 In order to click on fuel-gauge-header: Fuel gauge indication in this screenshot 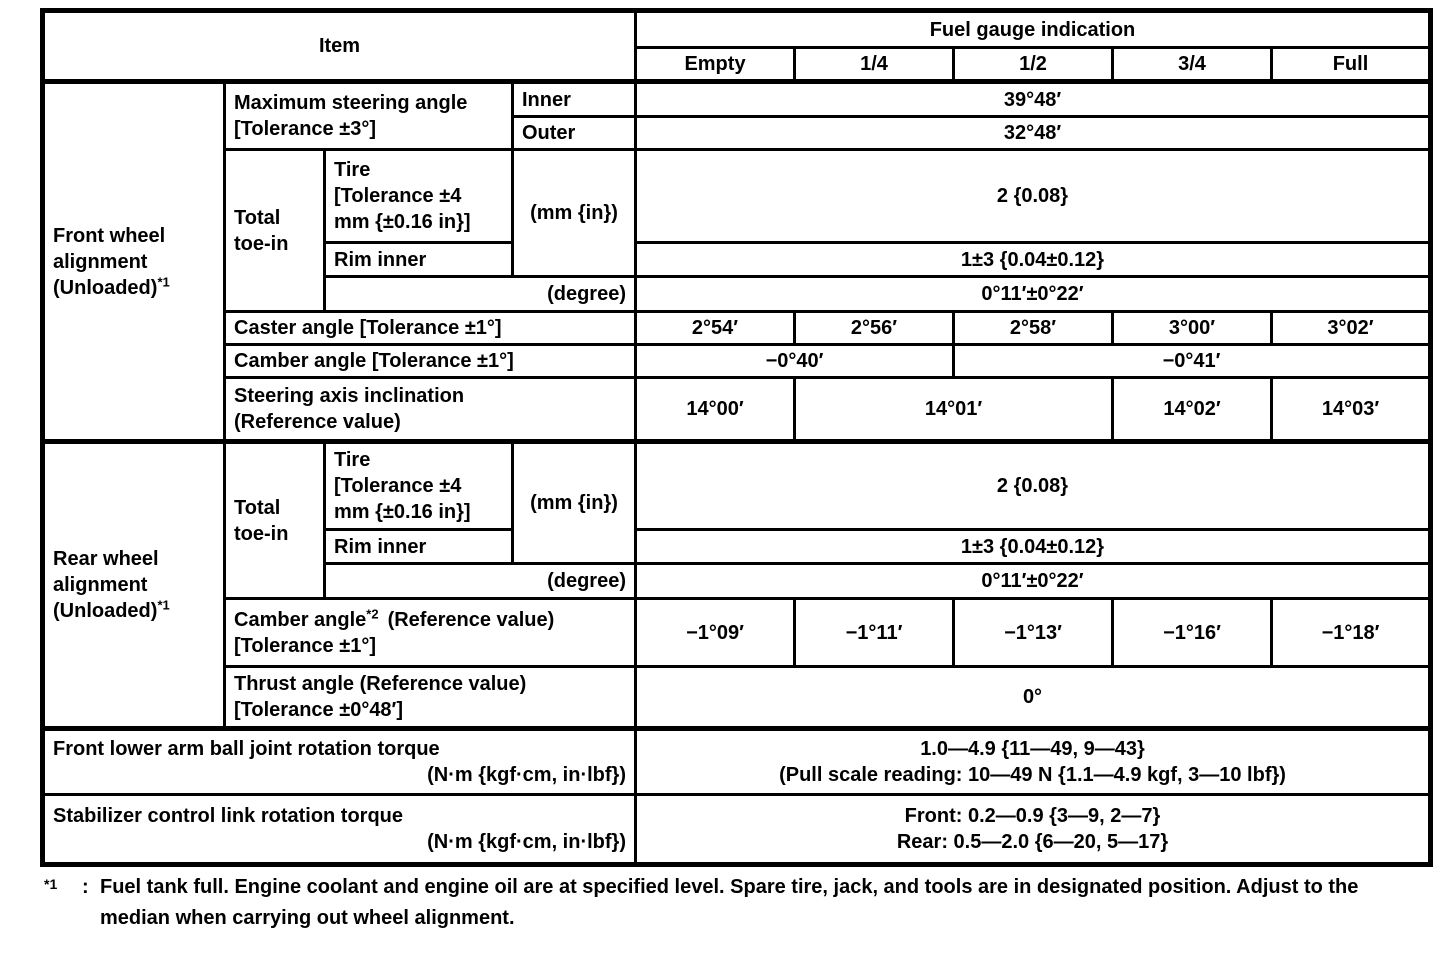, I will do `click(1033, 29)`.